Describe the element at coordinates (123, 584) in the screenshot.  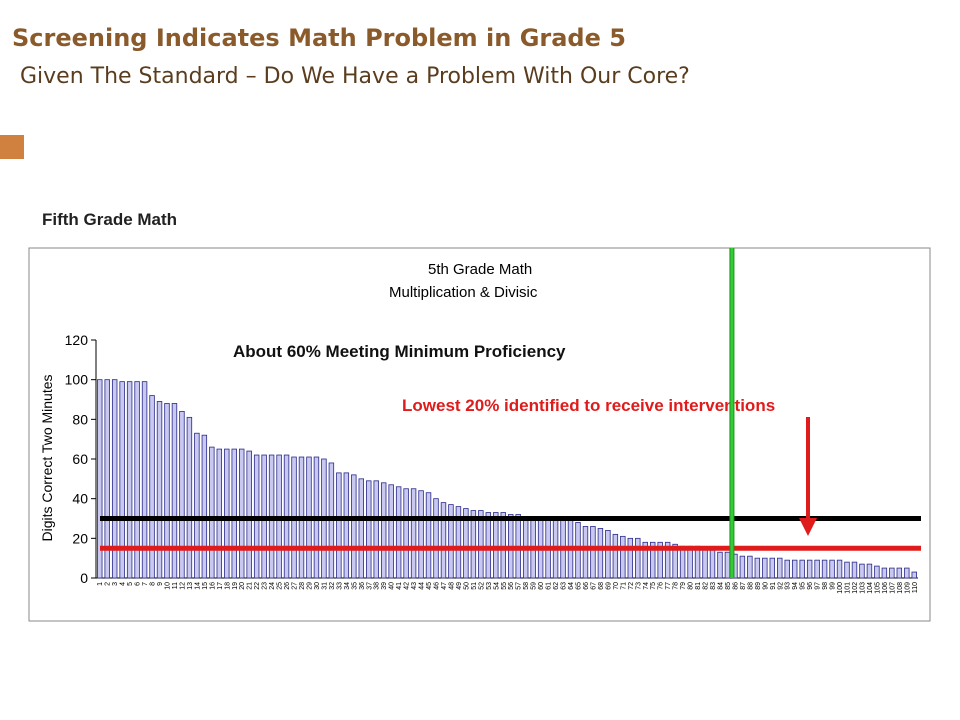
I see `x-tick-label: 4` at that location.